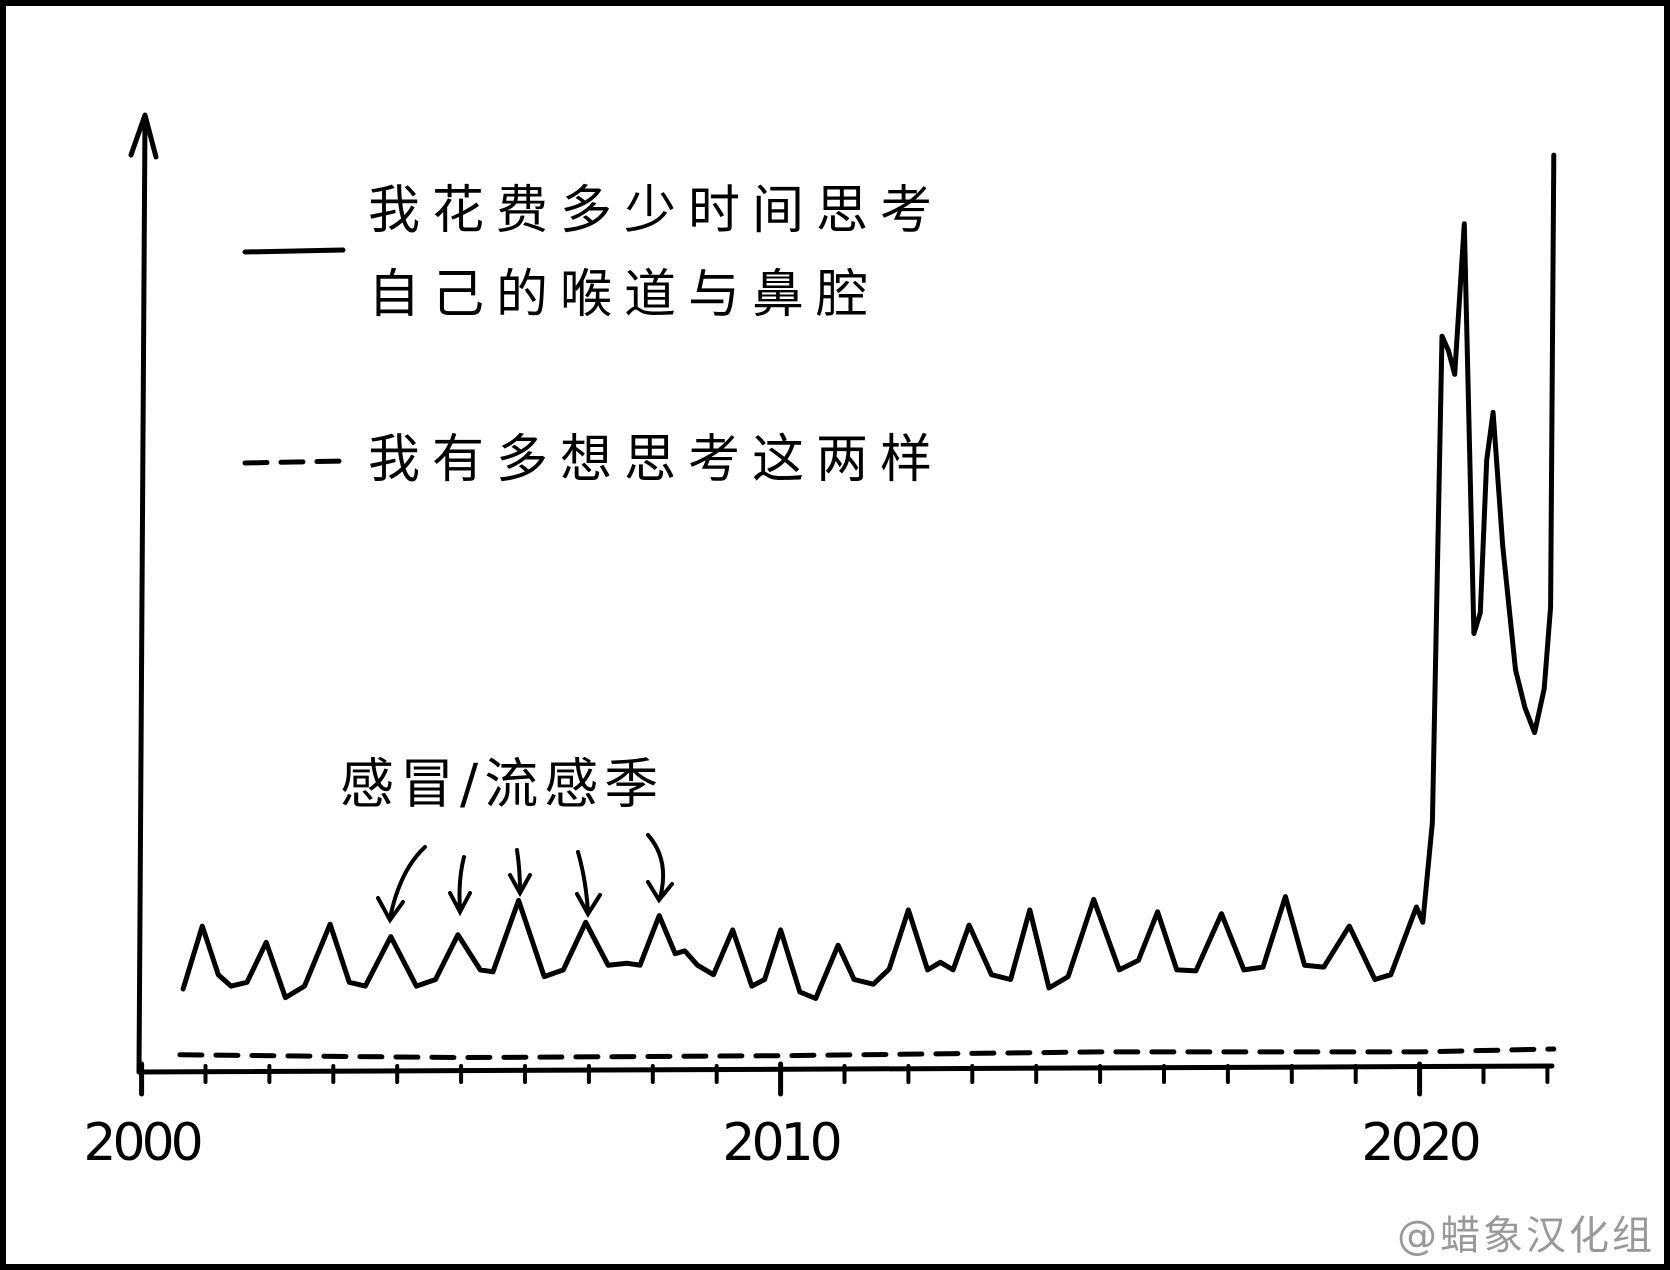 The height and width of the screenshot is (1270, 1670). What do you see at coordinates (1419, 1143) in the screenshot?
I see `x-tick-label: 2020` at bounding box center [1419, 1143].